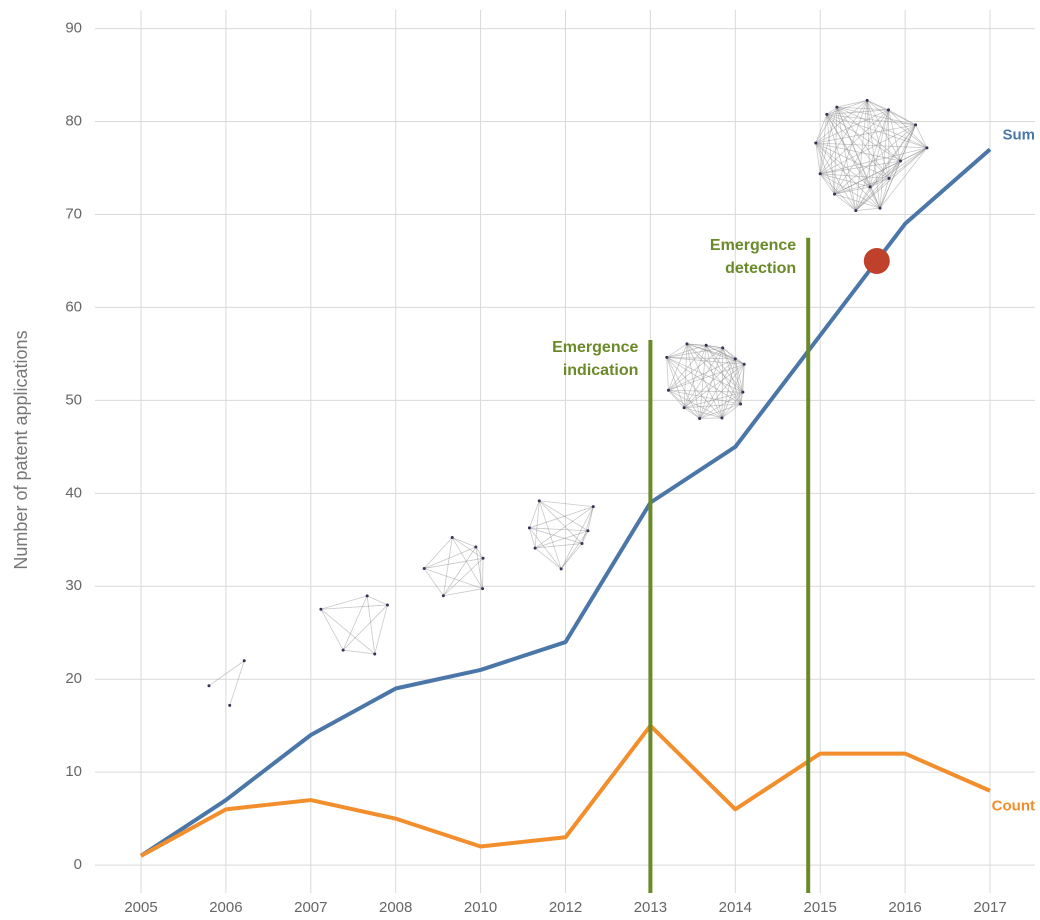  Describe the element at coordinates (73, 306) in the screenshot. I see `y-tick-label: 60` at that location.